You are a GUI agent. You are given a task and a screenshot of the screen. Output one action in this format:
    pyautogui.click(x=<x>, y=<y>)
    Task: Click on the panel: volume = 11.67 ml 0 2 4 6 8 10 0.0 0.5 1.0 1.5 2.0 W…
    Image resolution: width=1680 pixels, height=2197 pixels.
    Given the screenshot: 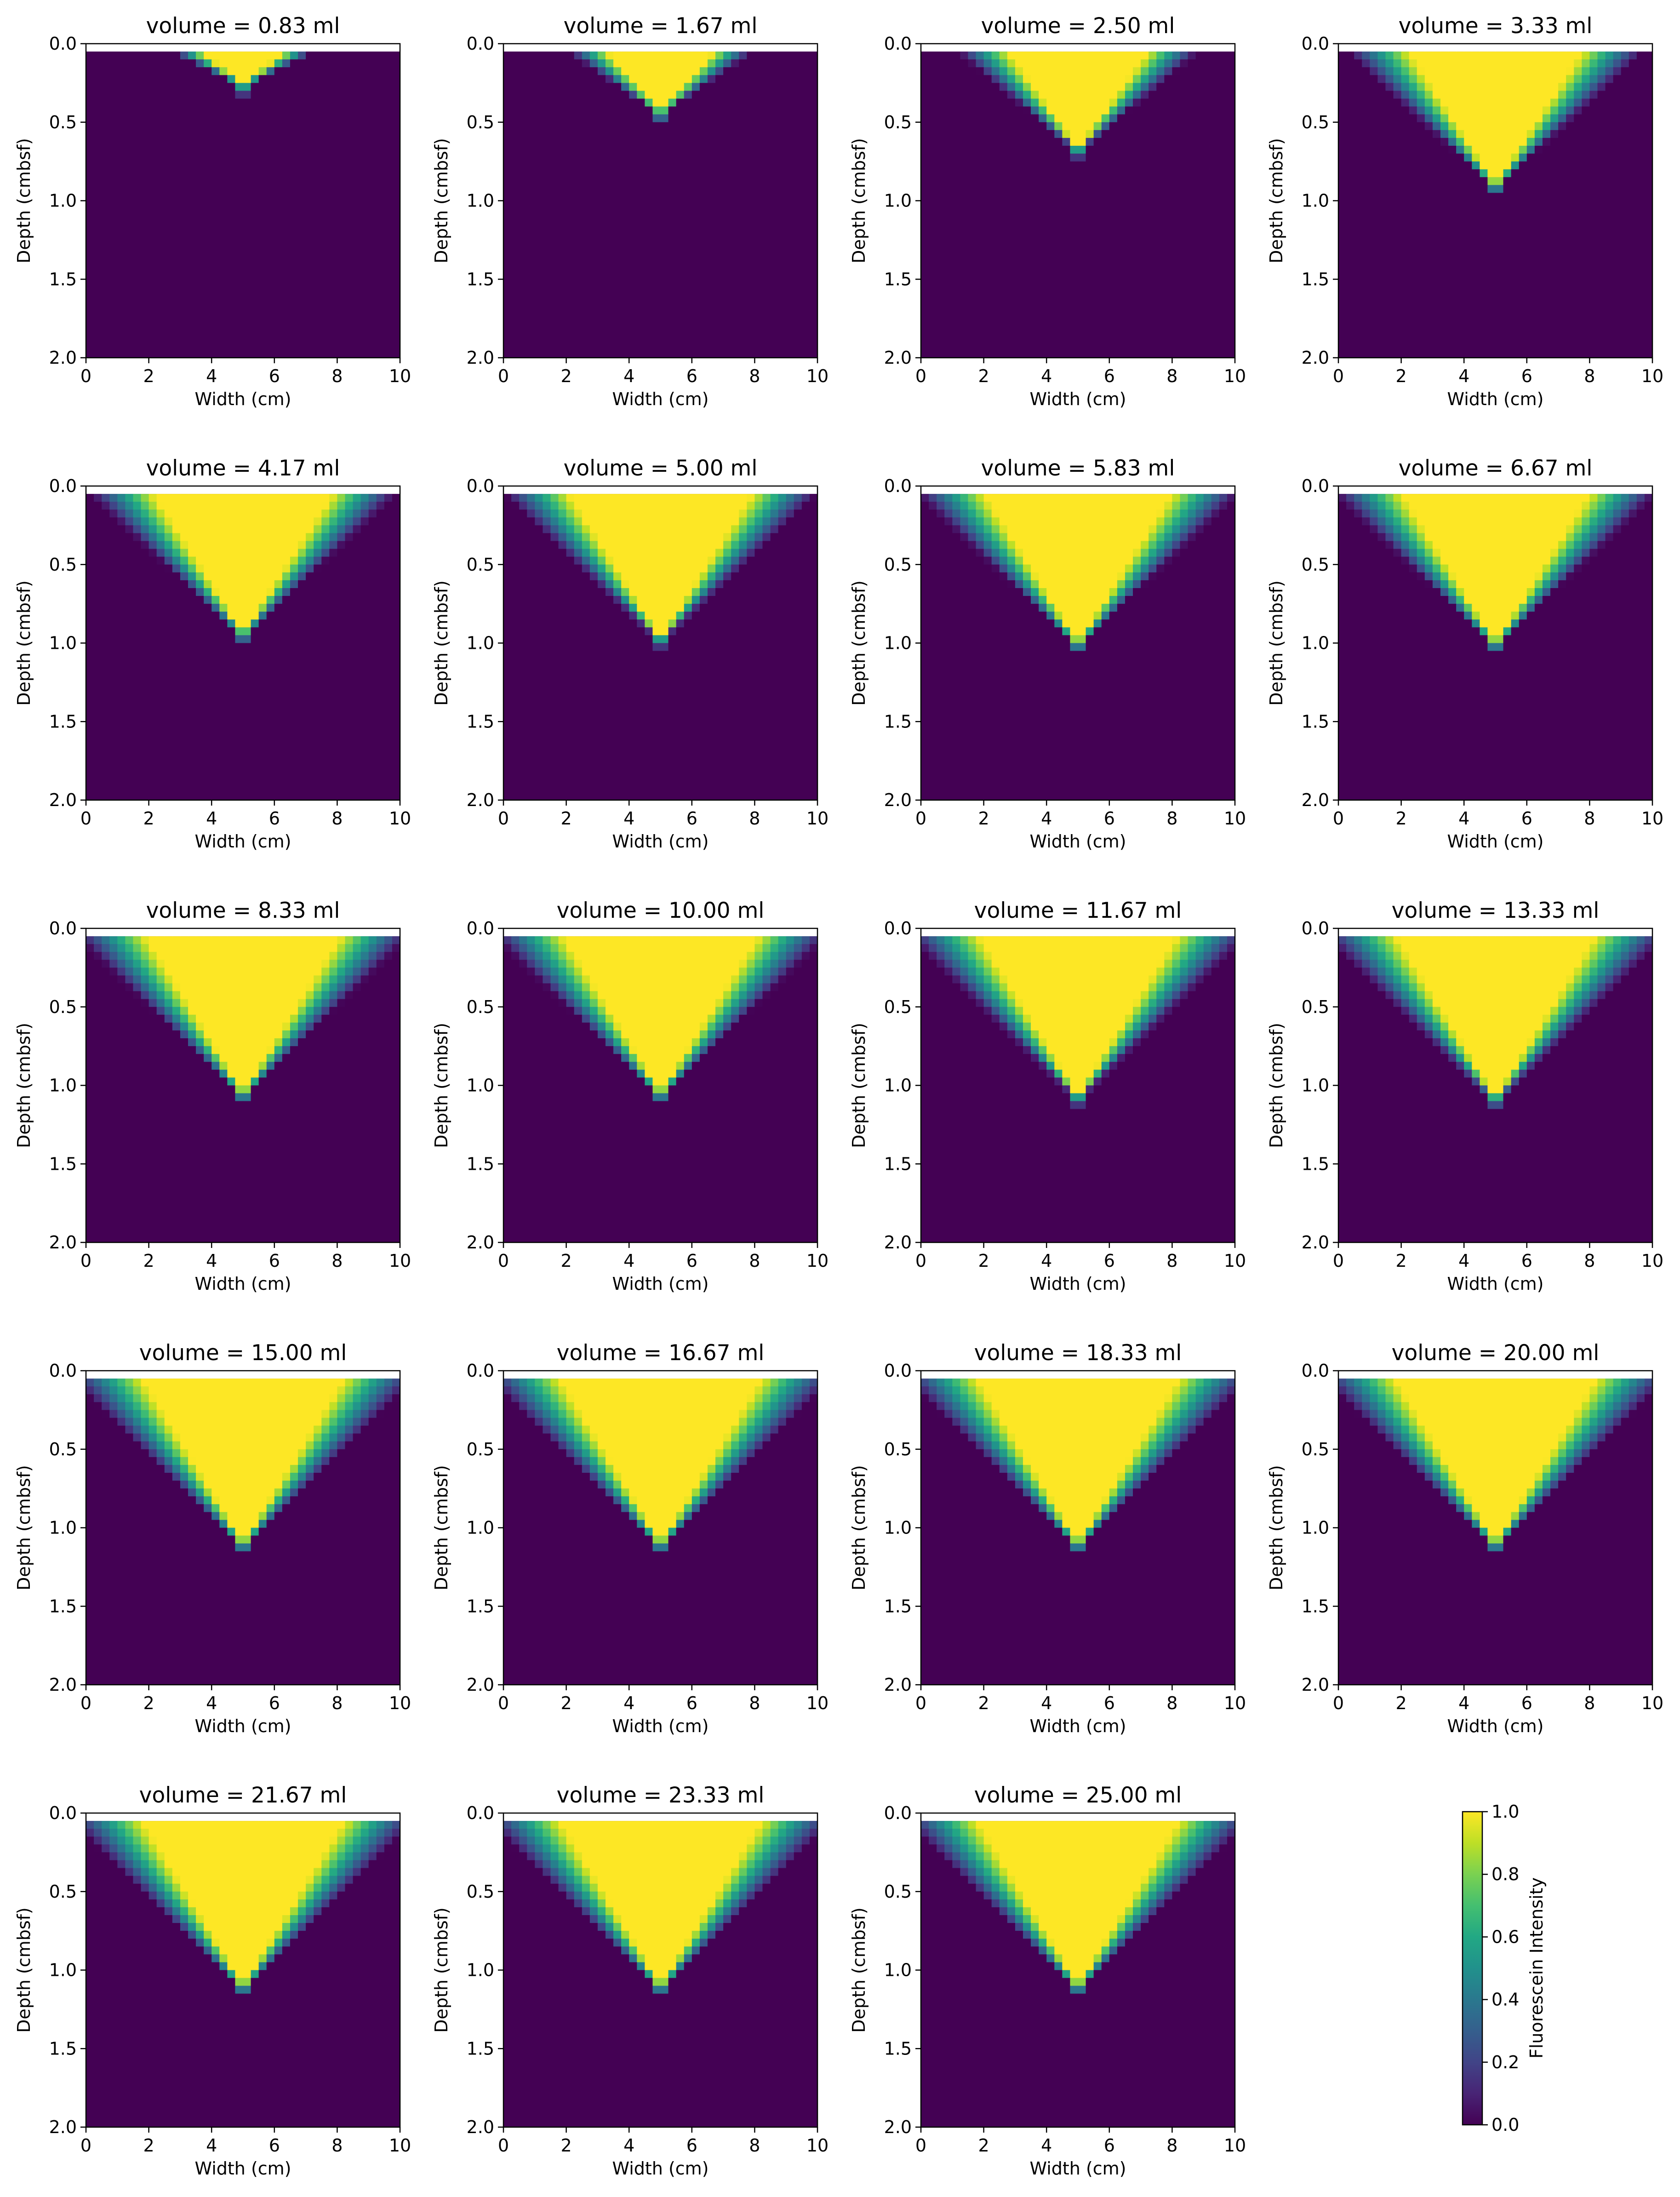 What is the action you would take?
    pyautogui.click(x=1047, y=1096)
    